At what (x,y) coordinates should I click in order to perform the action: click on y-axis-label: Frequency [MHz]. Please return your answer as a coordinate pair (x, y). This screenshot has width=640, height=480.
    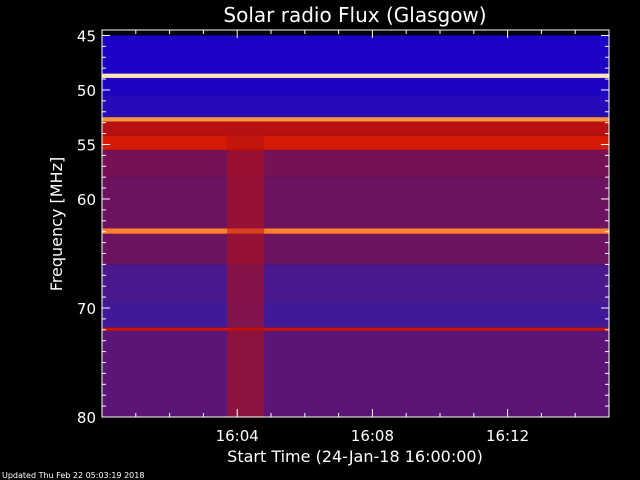
    Looking at the image, I should click on (56, 224).